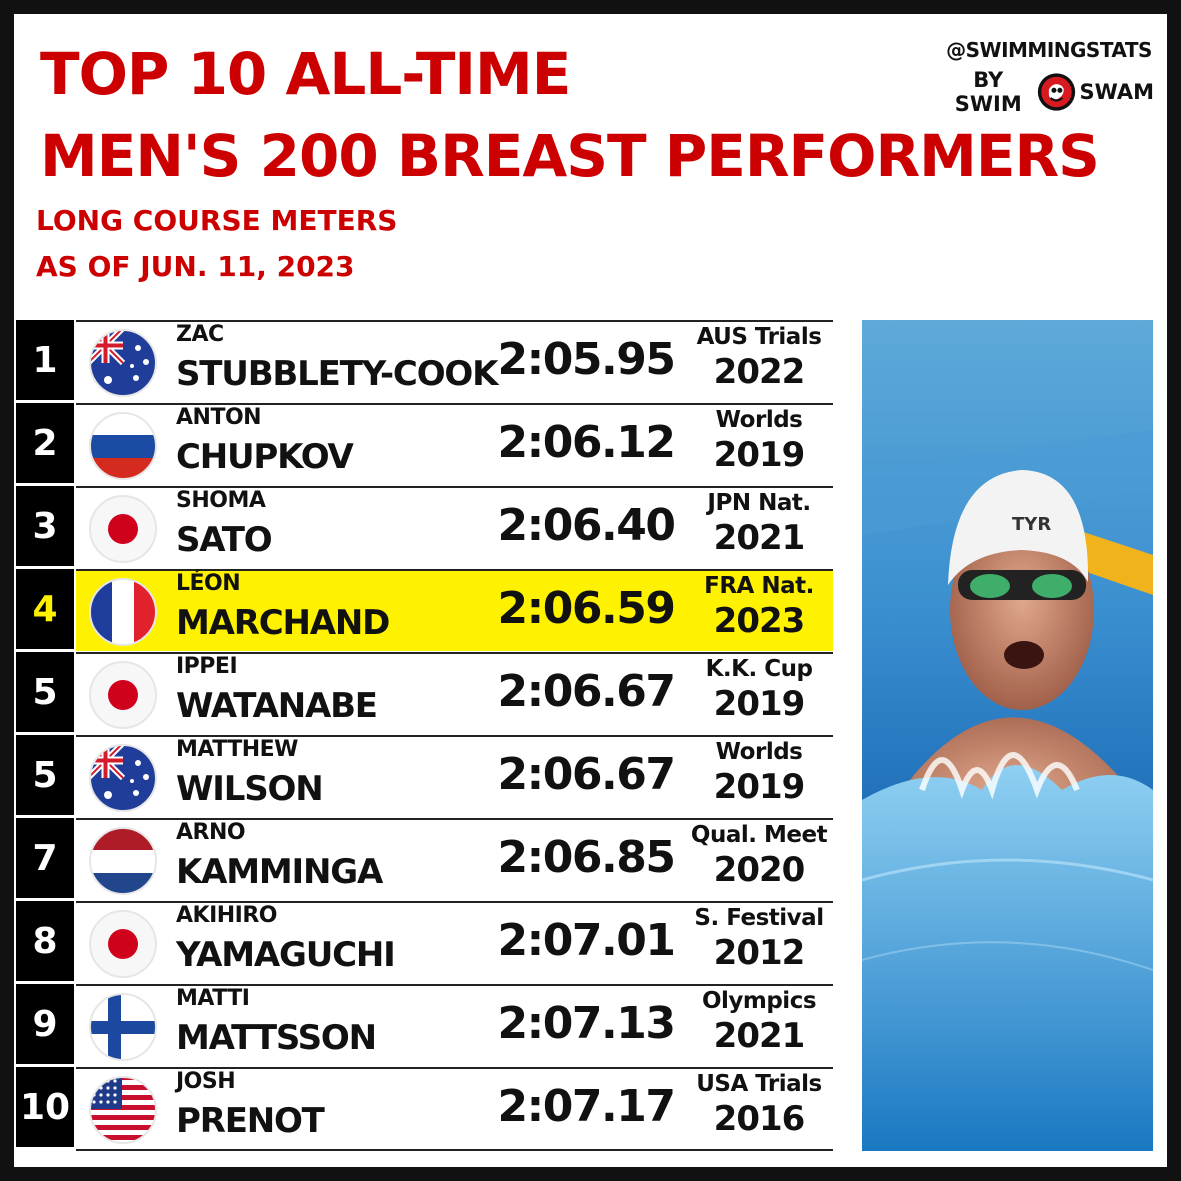  Describe the element at coordinates (759, 669) in the screenshot. I see `meet-name: K.K. Cup` at that location.